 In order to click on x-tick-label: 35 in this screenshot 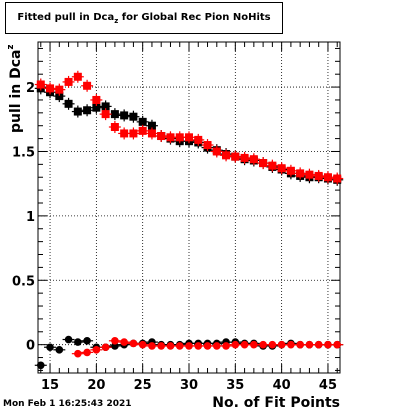, I will do `click(235, 385)`.